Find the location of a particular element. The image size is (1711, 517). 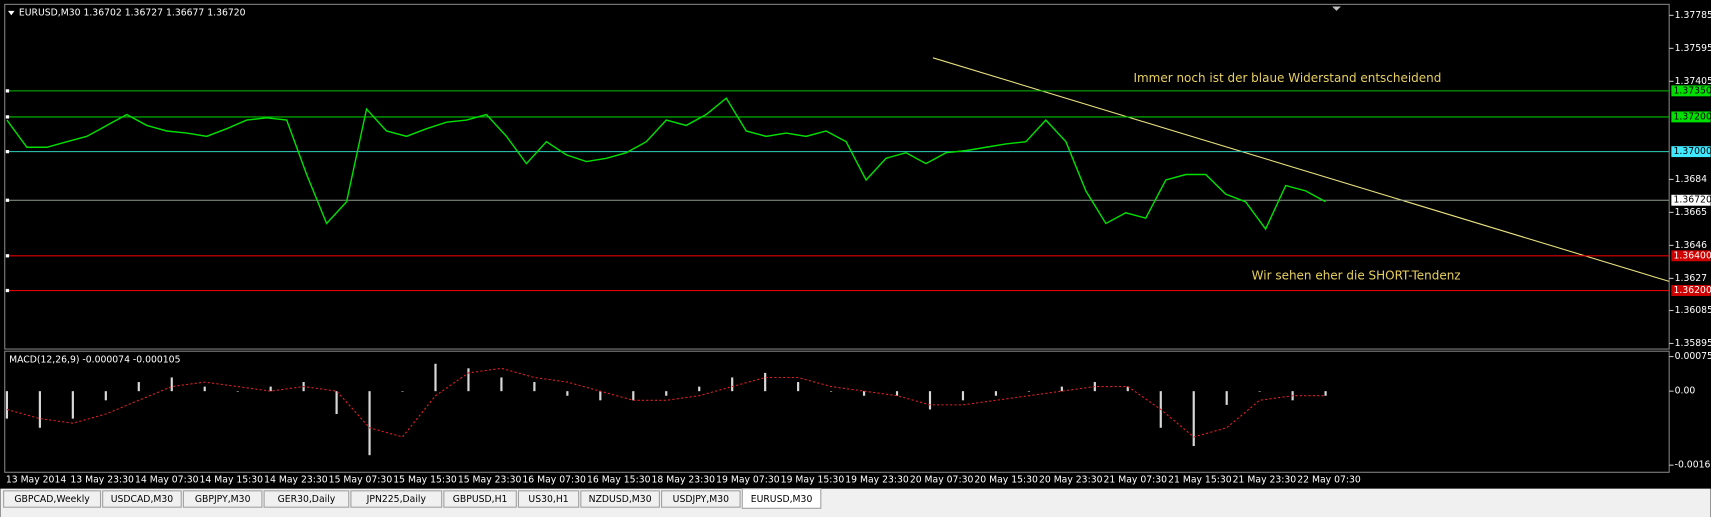

time-label: 20 May 07:30 is located at coordinates (942, 479).